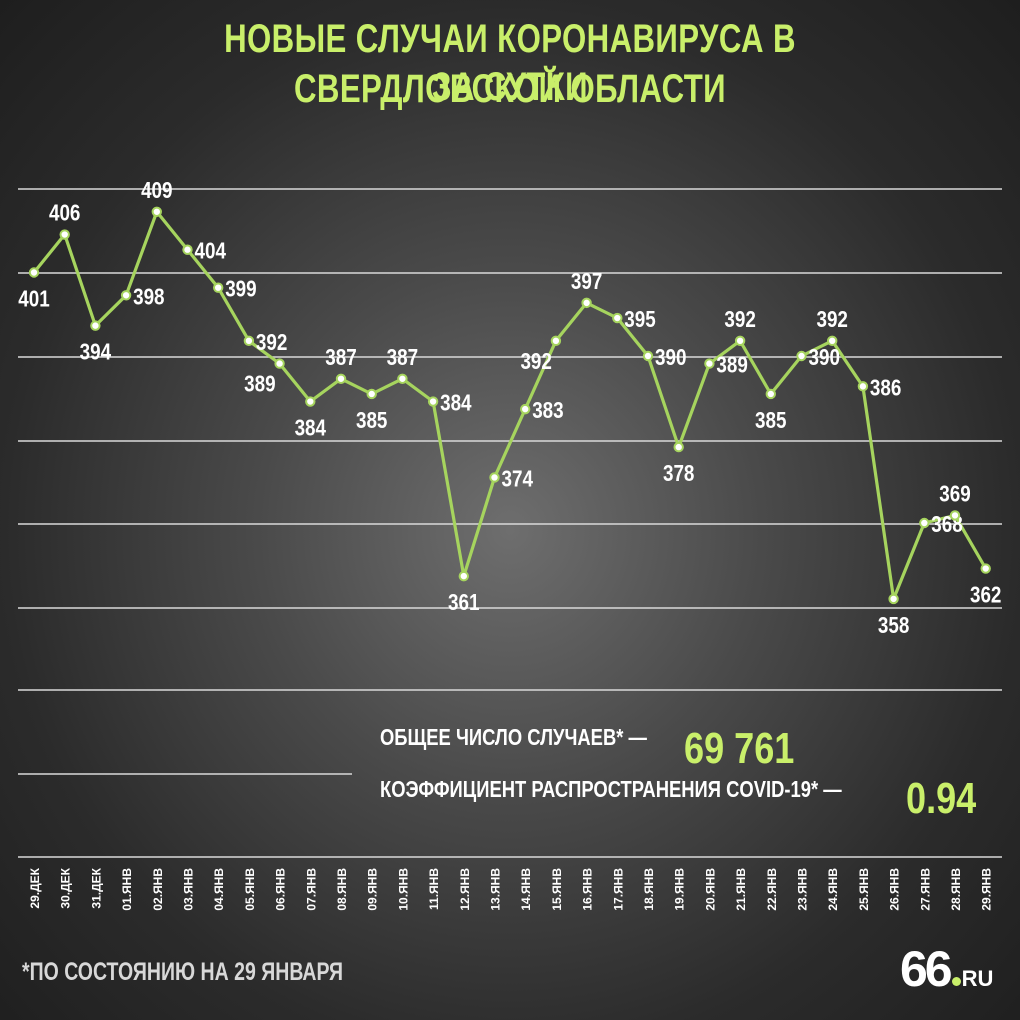  I want to click on data-label: 386, so click(885, 388).